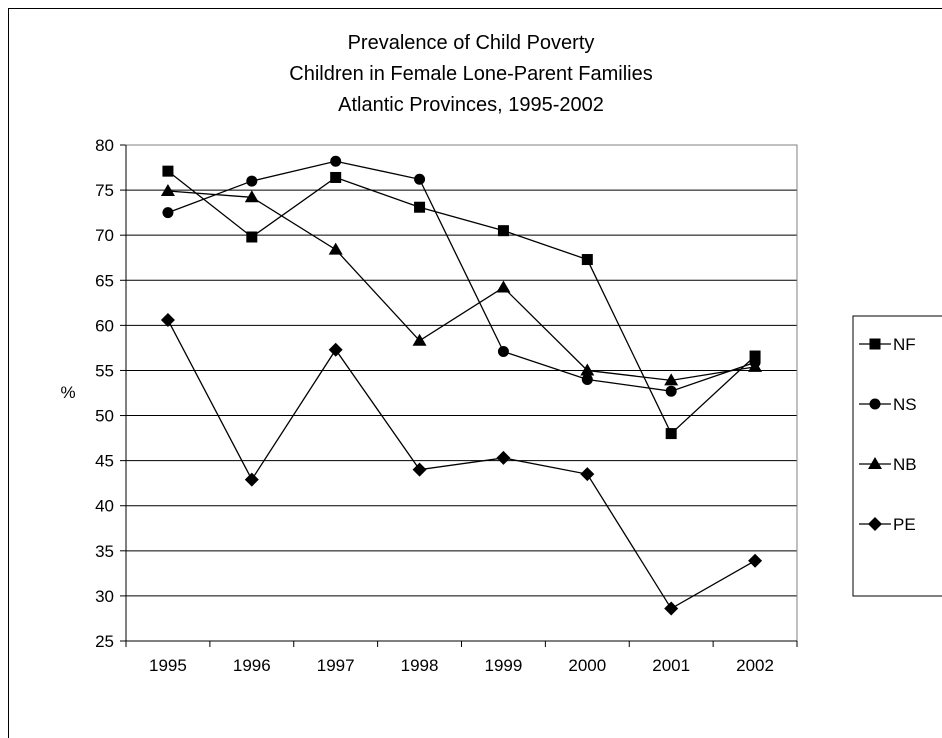  Describe the element at coordinates (904, 524) in the screenshot. I see `legend-label: PE` at that location.